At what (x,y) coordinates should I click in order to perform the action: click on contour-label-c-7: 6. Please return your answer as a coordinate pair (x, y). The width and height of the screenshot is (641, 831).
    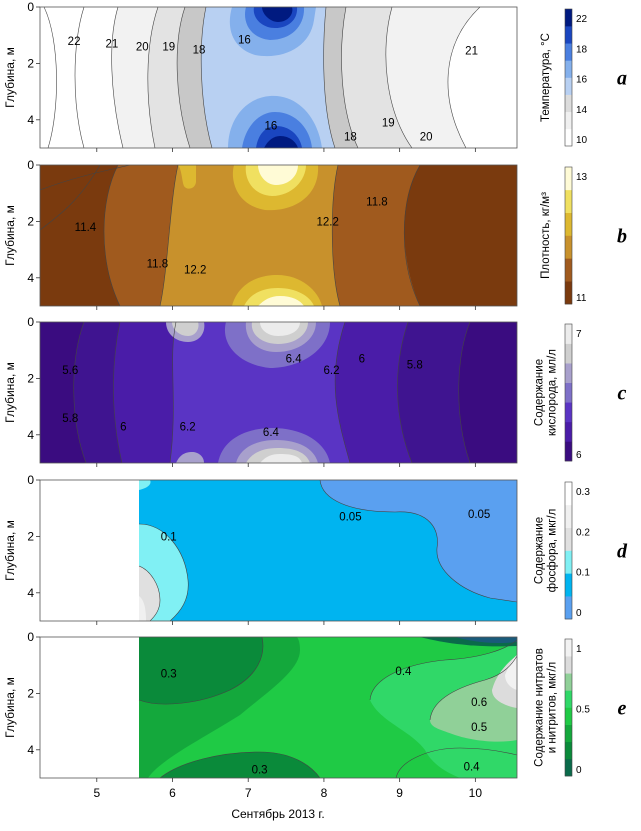
    Looking at the image, I should click on (362, 360).